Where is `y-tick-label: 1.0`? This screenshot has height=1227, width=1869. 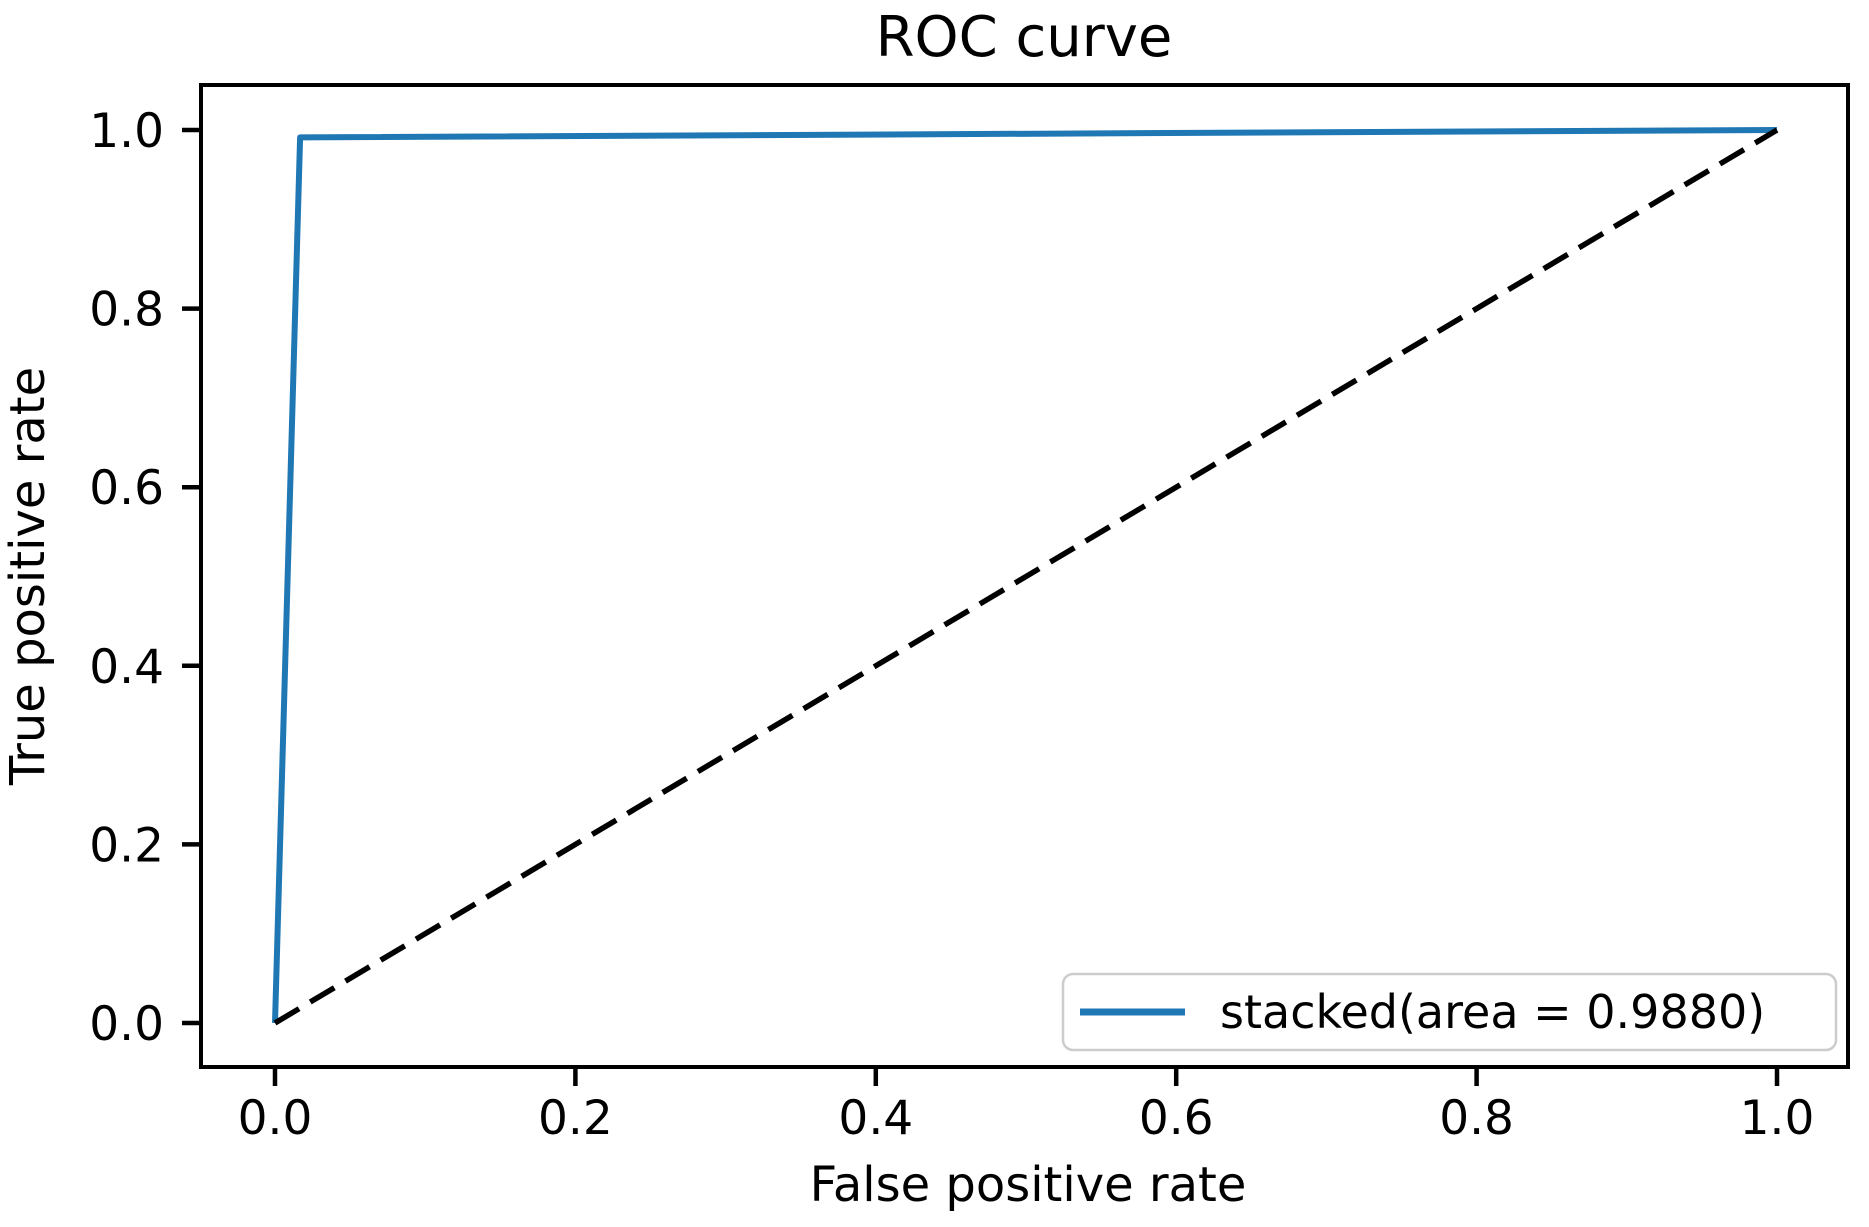 y-tick-label: 1.0 is located at coordinates (126, 131).